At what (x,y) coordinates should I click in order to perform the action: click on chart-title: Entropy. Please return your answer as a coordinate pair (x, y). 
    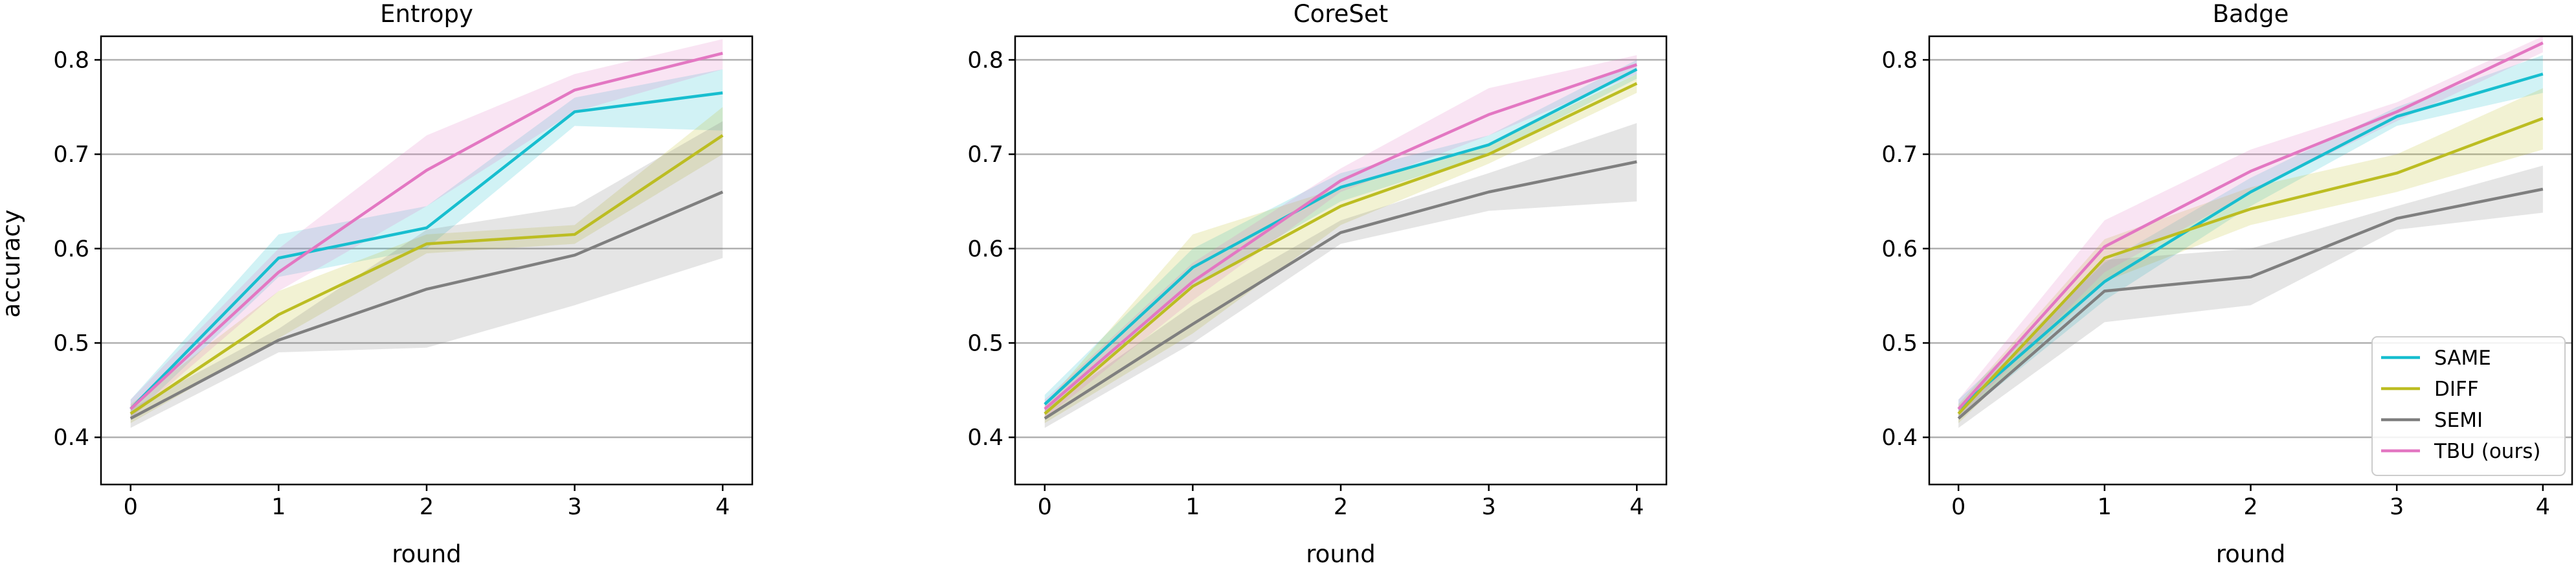
    Looking at the image, I should click on (426, 14).